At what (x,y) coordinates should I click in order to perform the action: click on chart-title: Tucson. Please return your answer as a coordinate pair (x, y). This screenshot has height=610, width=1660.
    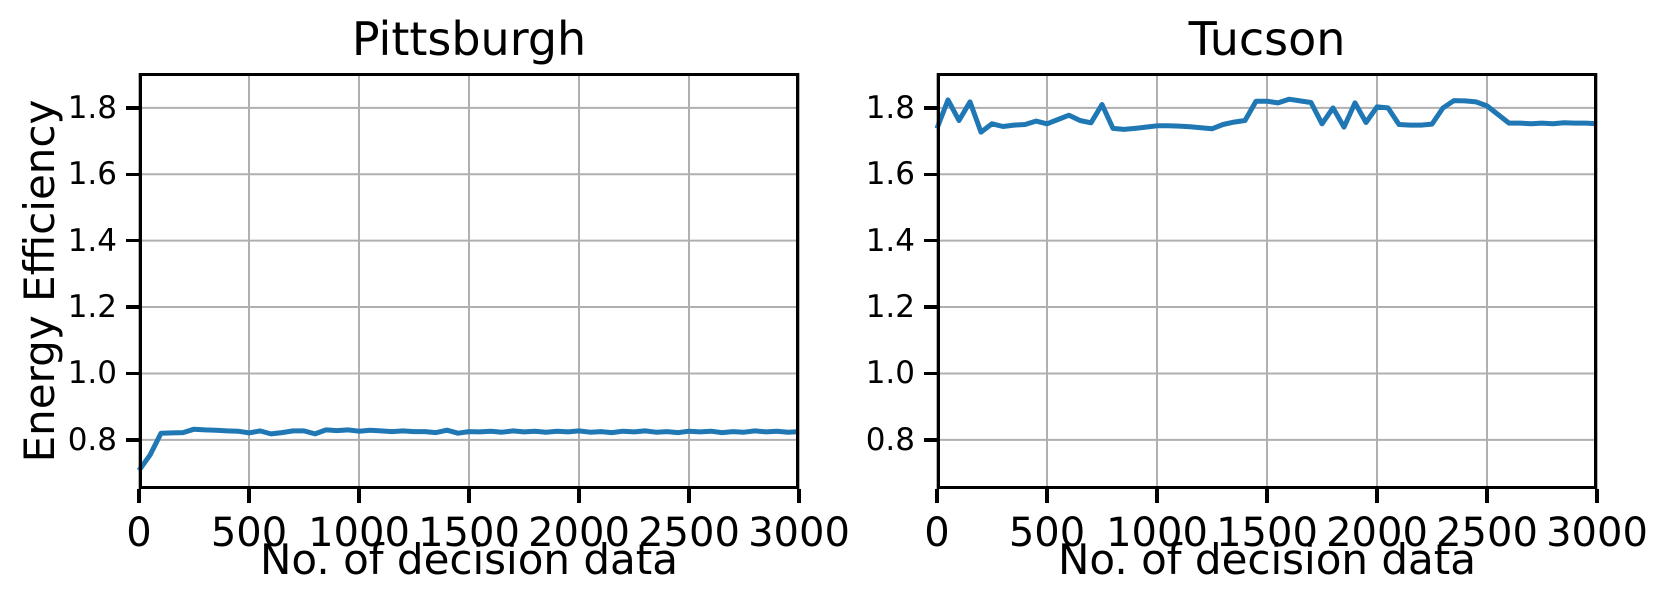
    Looking at the image, I should click on (1267, 39).